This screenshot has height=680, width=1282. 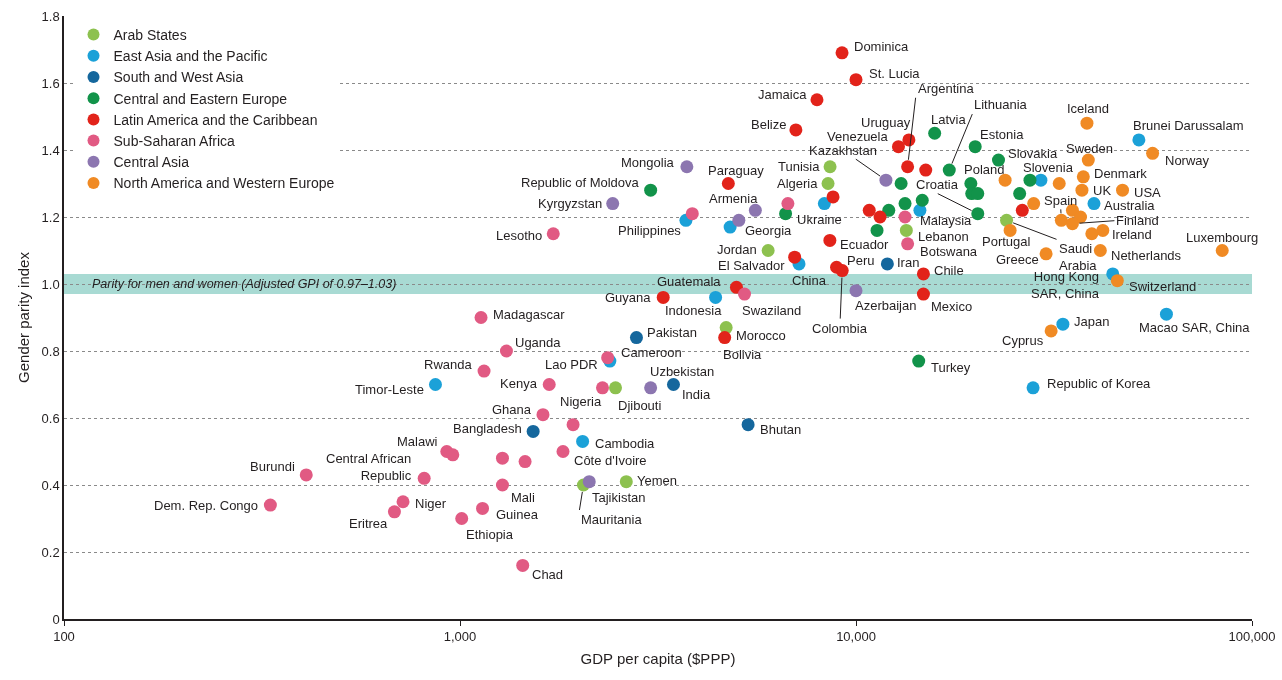 What do you see at coordinates (523, 497) in the screenshot?
I see `annotation: Mali` at bounding box center [523, 497].